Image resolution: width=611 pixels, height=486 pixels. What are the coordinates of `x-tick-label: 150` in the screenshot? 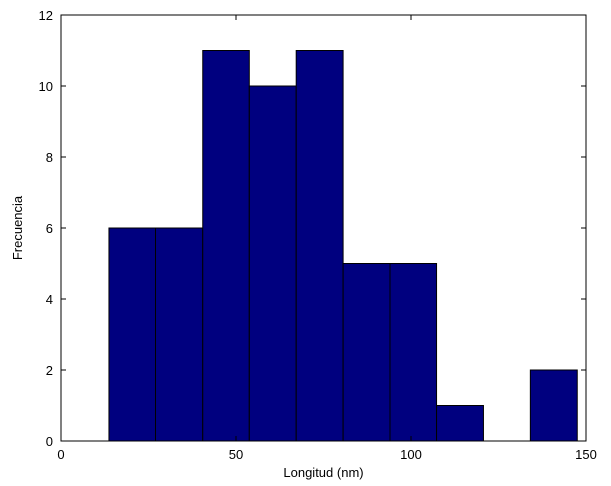 It's located at (586, 454).